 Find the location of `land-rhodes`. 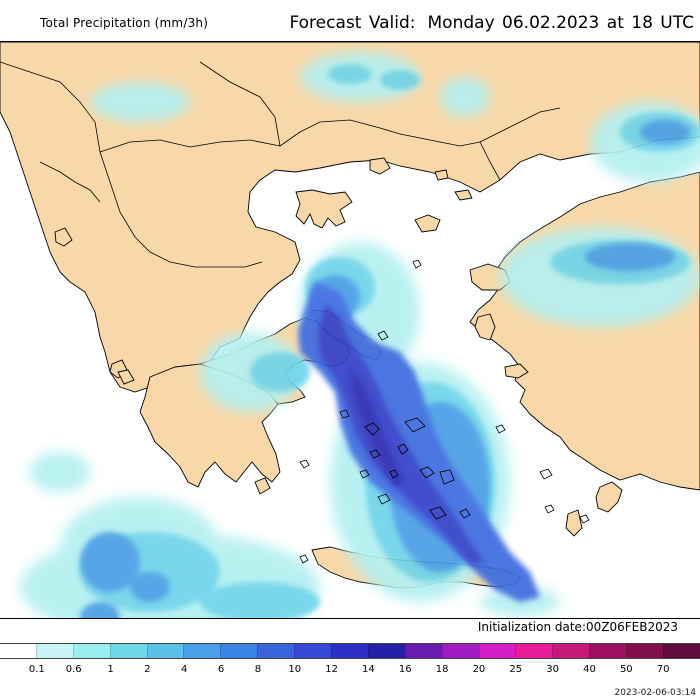

land-rhodes is located at coordinates (609, 497).